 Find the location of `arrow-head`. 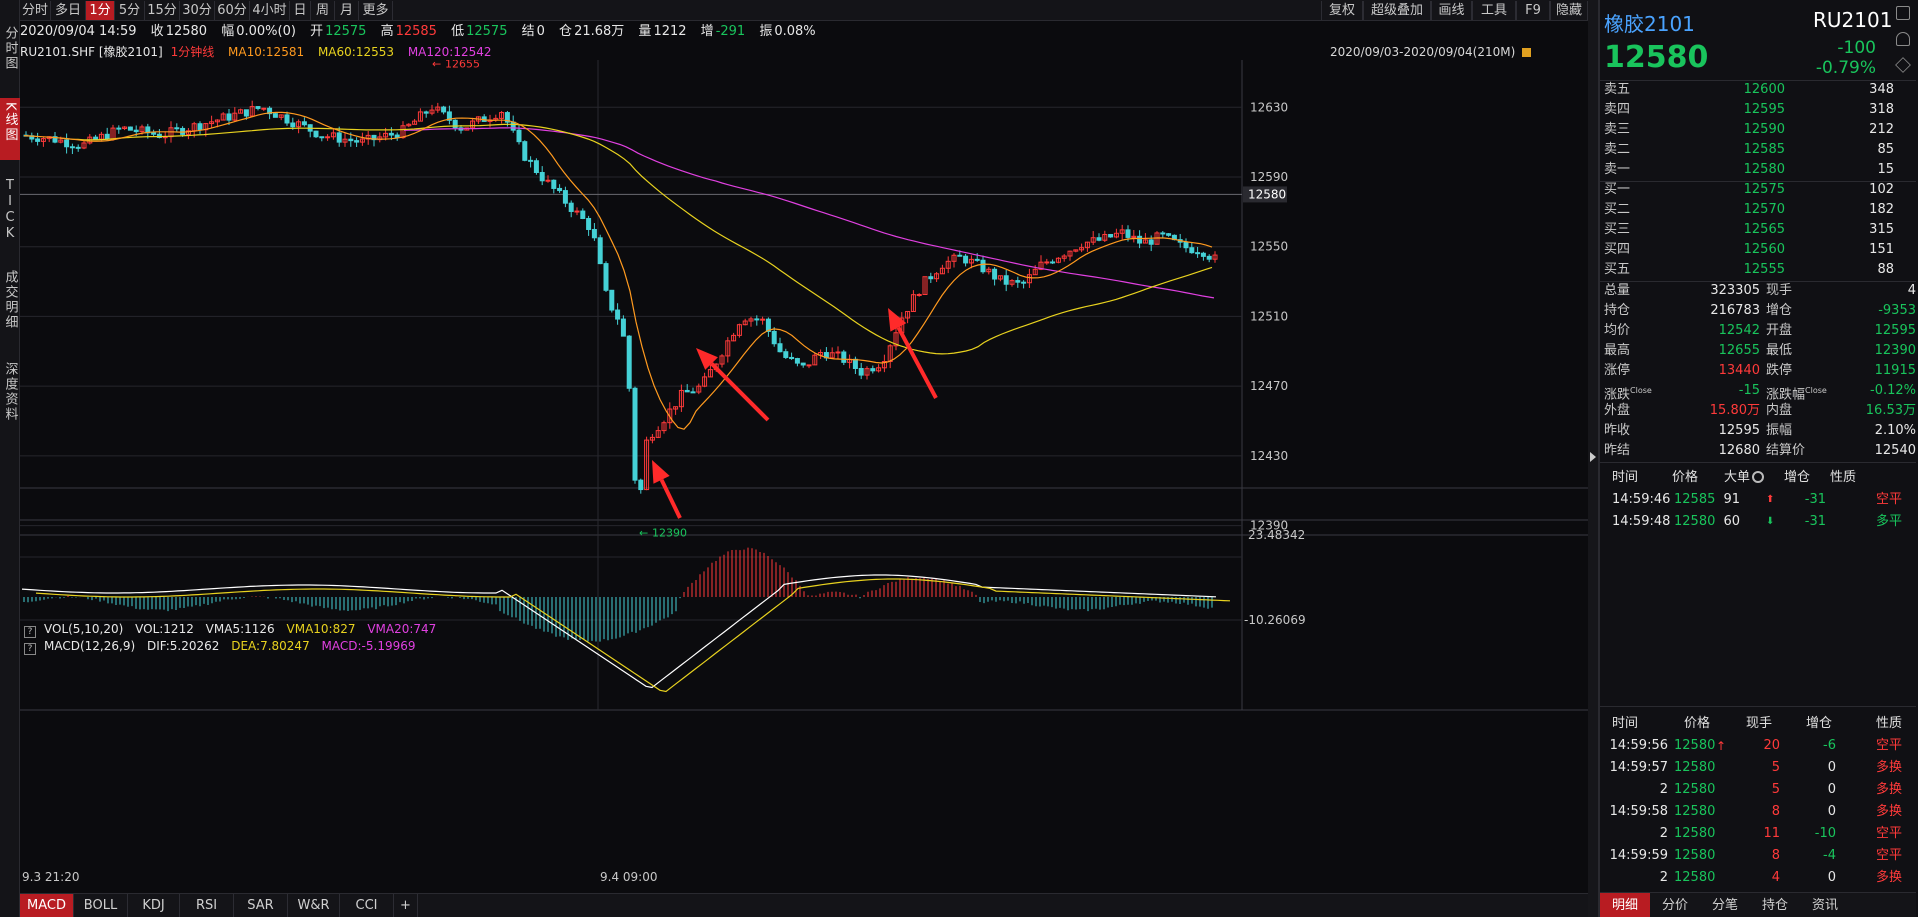

arrow-head is located at coordinates (707, 359).